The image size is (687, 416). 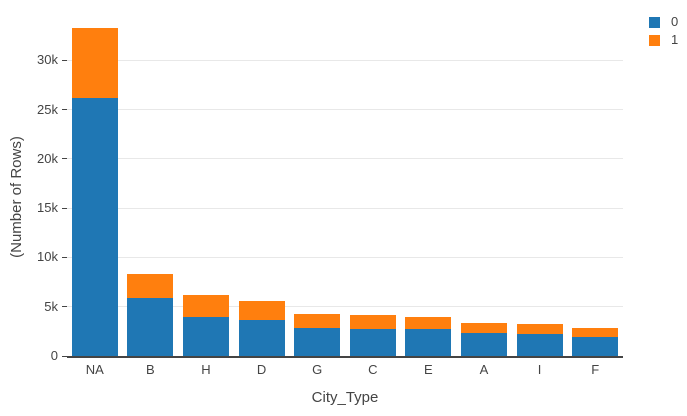 What do you see at coordinates (94, 369) in the screenshot?
I see `x-tick-label-NA: NA` at bounding box center [94, 369].